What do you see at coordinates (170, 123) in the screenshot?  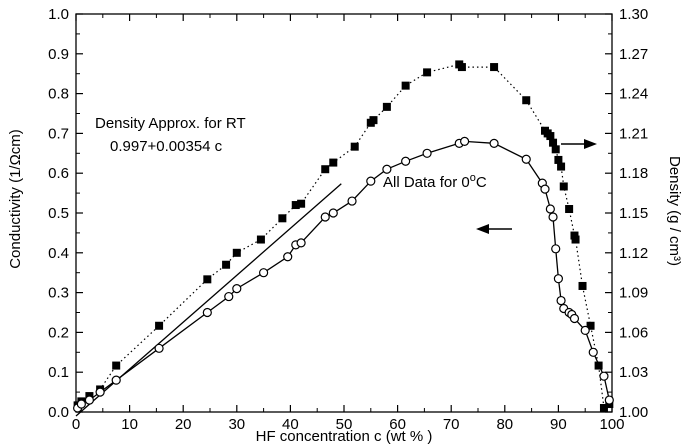 I see `density-approx-label: Density Approx. for RT` at bounding box center [170, 123].